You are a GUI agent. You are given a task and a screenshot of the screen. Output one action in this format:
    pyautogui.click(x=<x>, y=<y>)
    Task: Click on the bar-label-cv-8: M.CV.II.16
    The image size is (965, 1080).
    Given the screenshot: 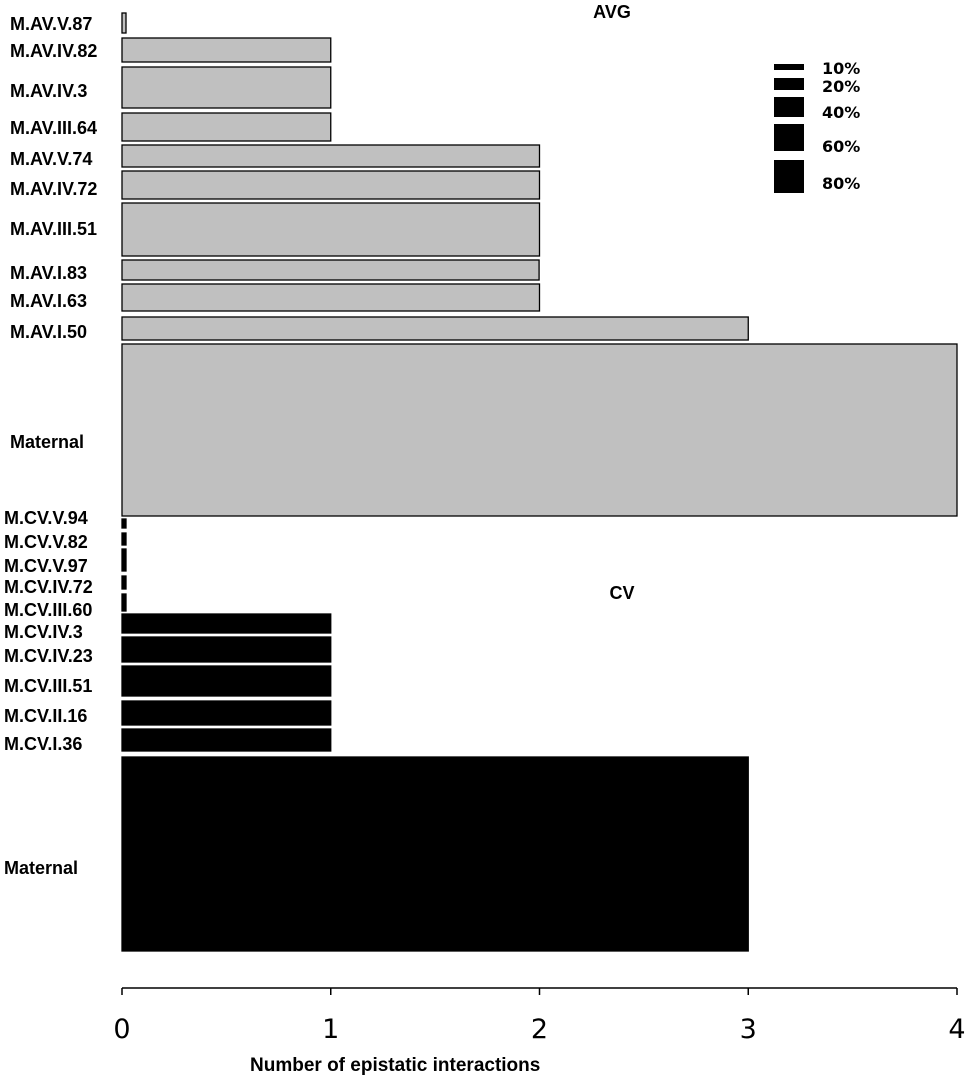 What is the action you would take?
    pyautogui.click(x=45, y=716)
    